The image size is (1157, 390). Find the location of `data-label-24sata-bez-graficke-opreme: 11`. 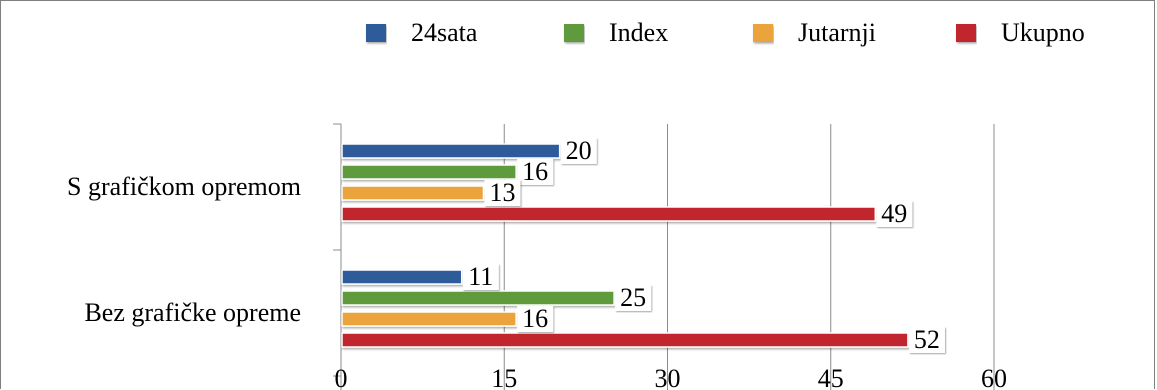

data-label-24sata-bez-graficke-opreme: 11 is located at coordinates (480, 276).